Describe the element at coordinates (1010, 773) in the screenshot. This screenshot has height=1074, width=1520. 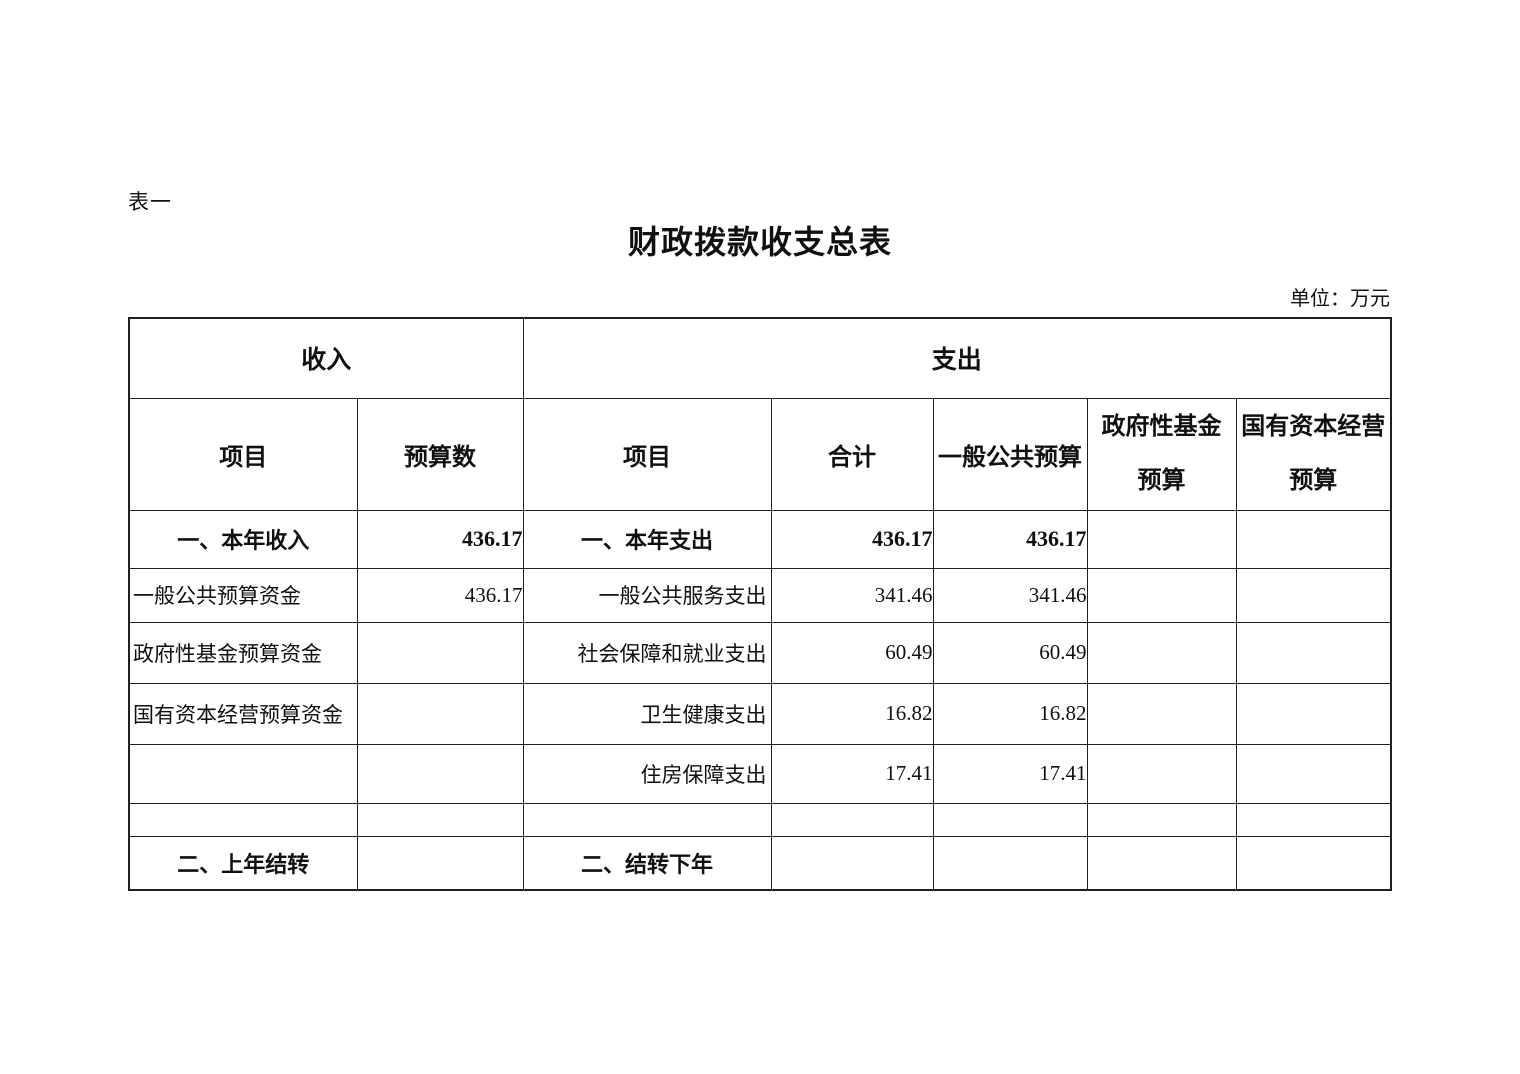
I see `cell-general-public: 17.41` at that location.